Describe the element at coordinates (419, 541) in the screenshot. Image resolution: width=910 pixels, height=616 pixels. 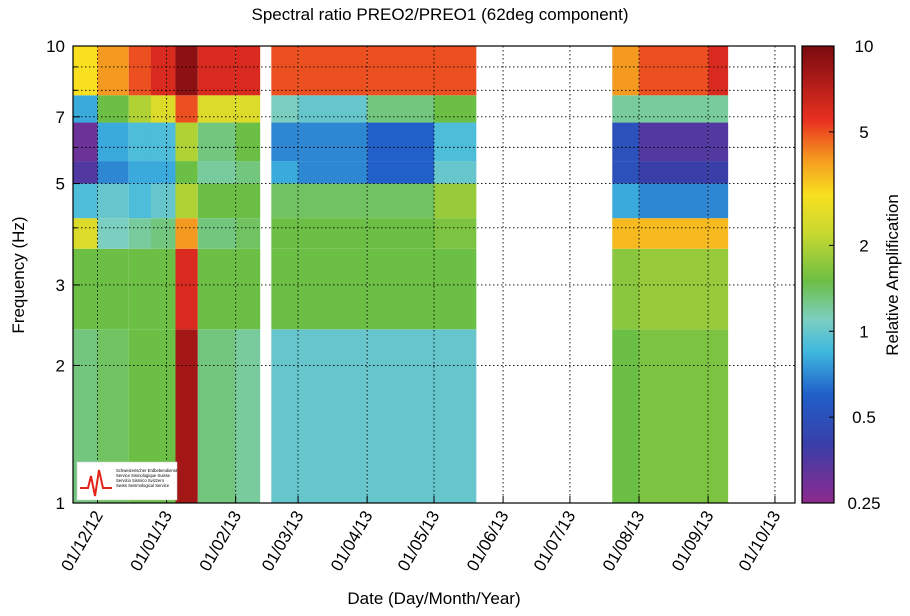
I see `x-tick-label: 01/05/13` at that location.